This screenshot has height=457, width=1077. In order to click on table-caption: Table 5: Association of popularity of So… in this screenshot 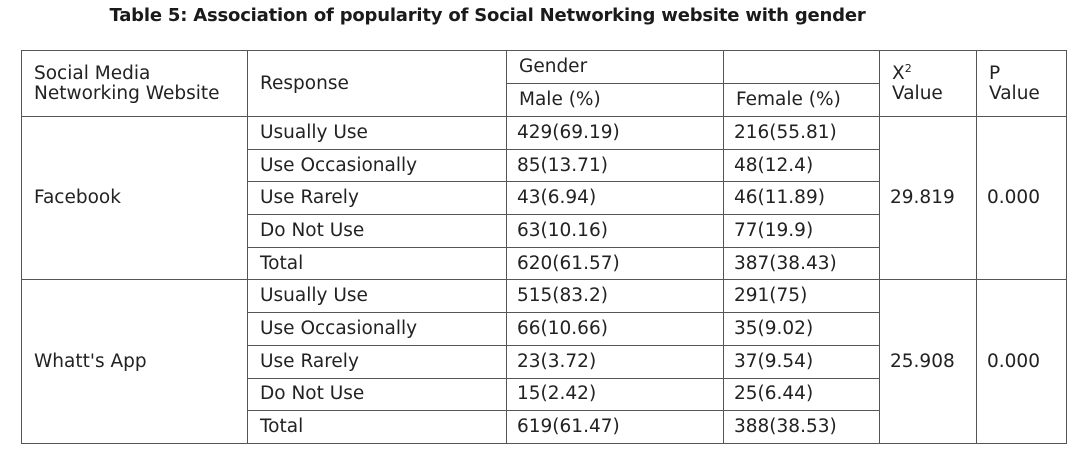, I will do `click(487, 15)`.